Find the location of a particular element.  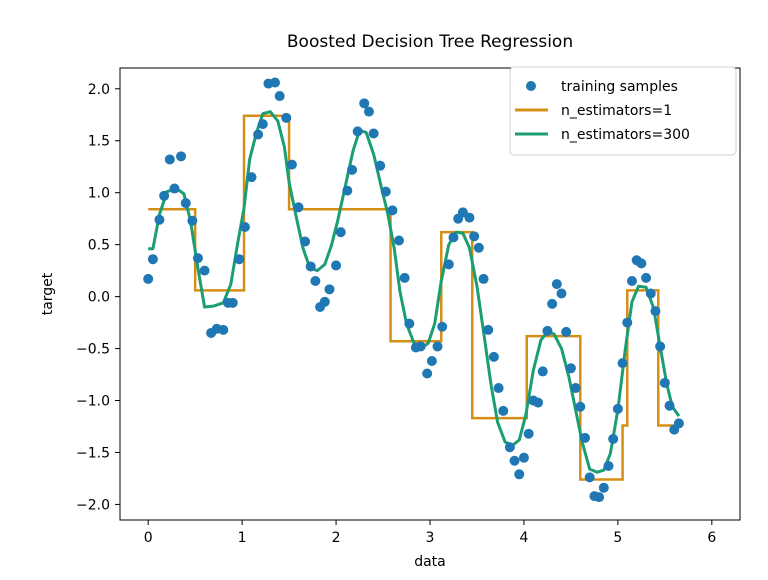

x-axis-label: data is located at coordinates (430, 562).